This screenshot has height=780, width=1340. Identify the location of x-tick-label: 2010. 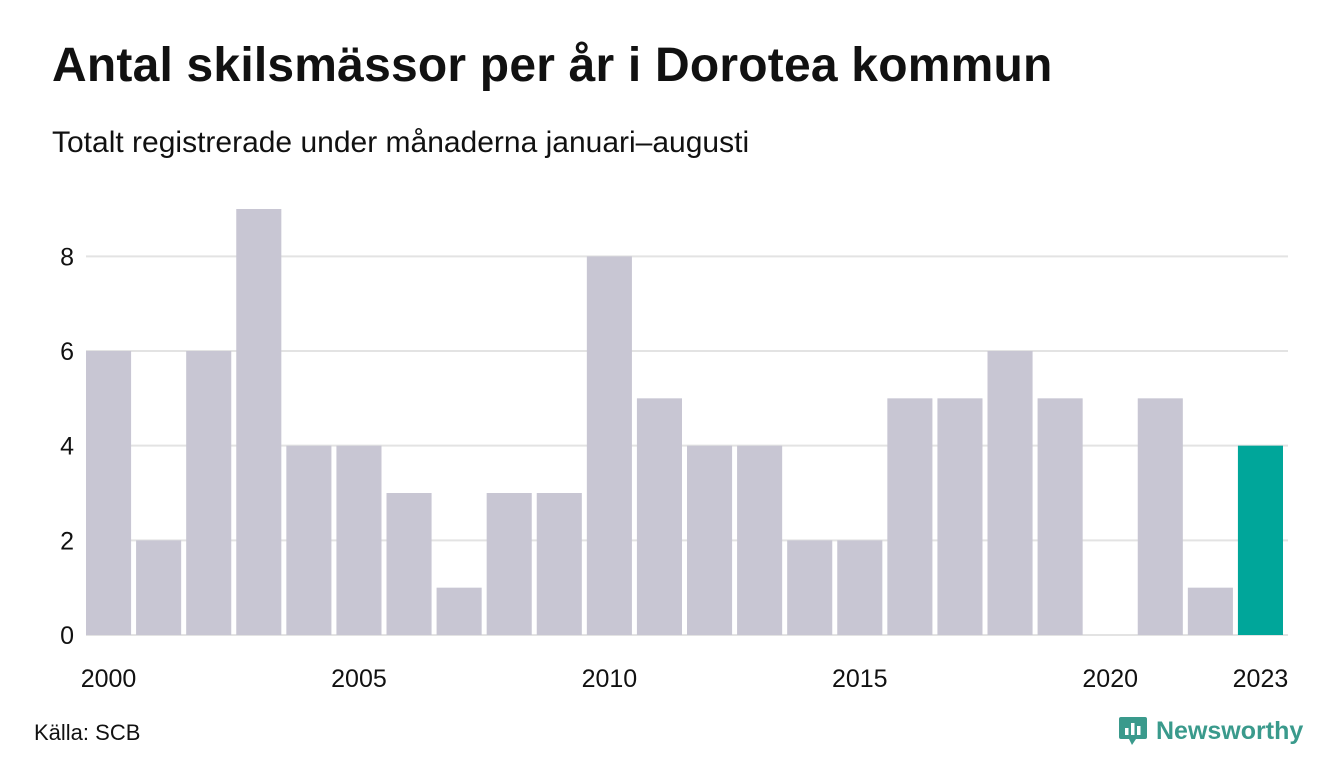
(610, 679).